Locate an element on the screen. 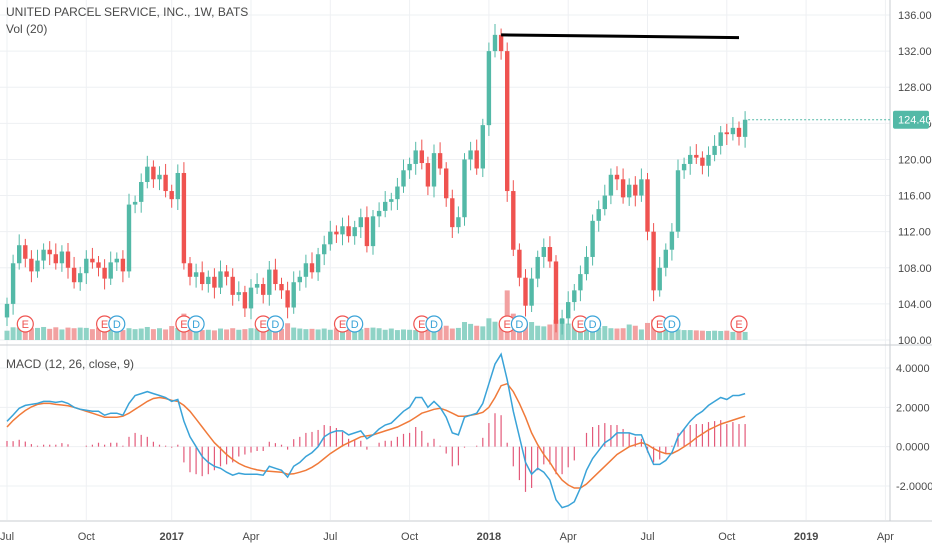  price-tick-label: 132.00 is located at coordinates (915, 52).